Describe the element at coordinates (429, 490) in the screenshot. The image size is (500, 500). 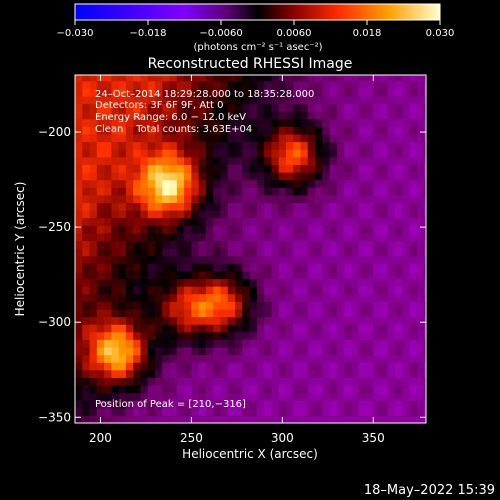
I see `footer-timestamp: 18–May–2022 15:39` at that location.